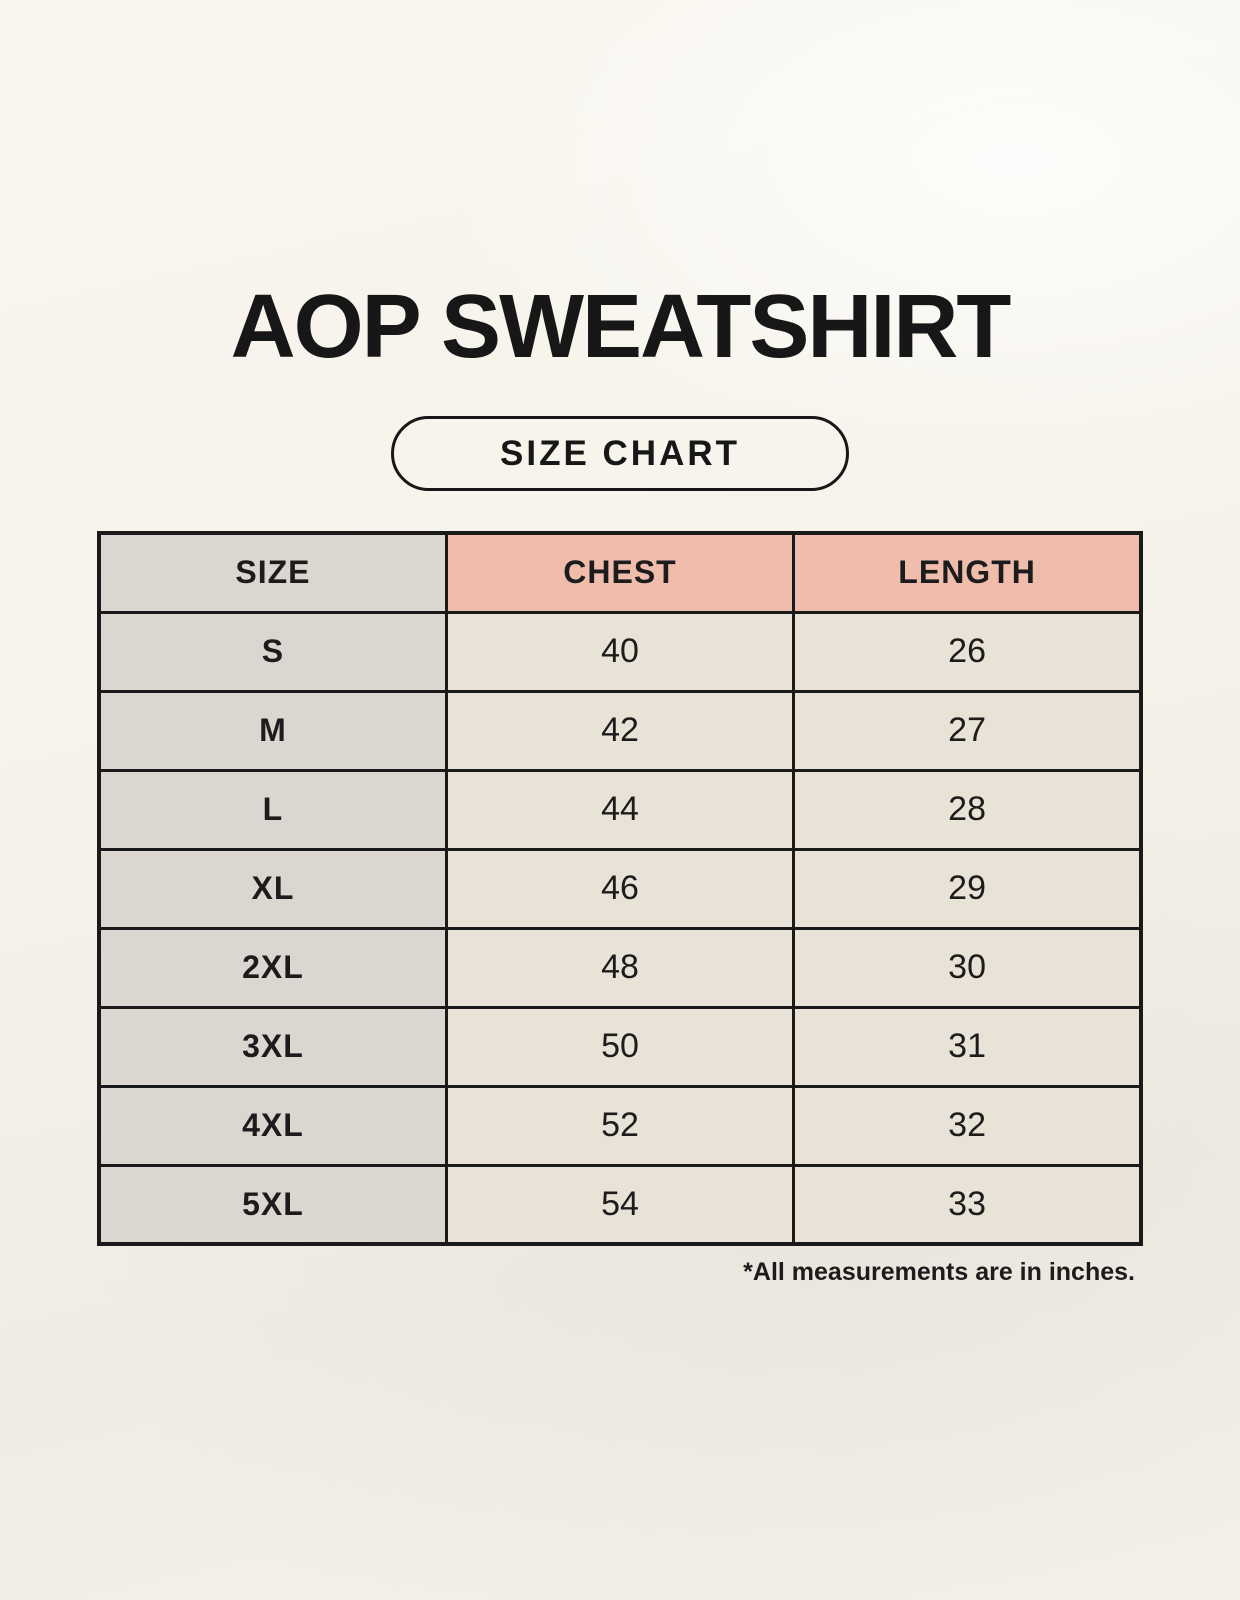 The width and height of the screenshot is (1240, 1600). Describe the element at coordinates (967, 967) in the screenshot. I see `length-value: 30` at that location.